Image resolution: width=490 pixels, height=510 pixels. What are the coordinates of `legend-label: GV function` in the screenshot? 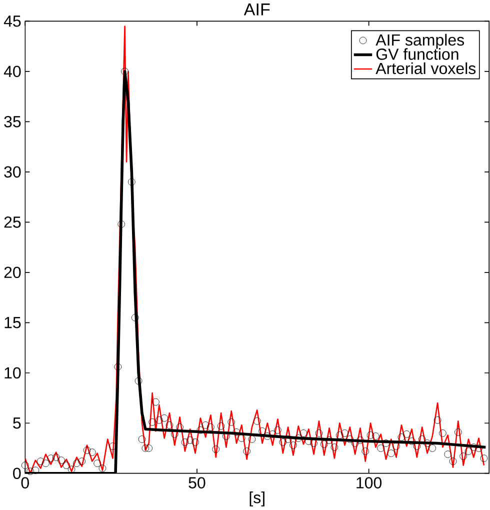 It's located at (417, 54).